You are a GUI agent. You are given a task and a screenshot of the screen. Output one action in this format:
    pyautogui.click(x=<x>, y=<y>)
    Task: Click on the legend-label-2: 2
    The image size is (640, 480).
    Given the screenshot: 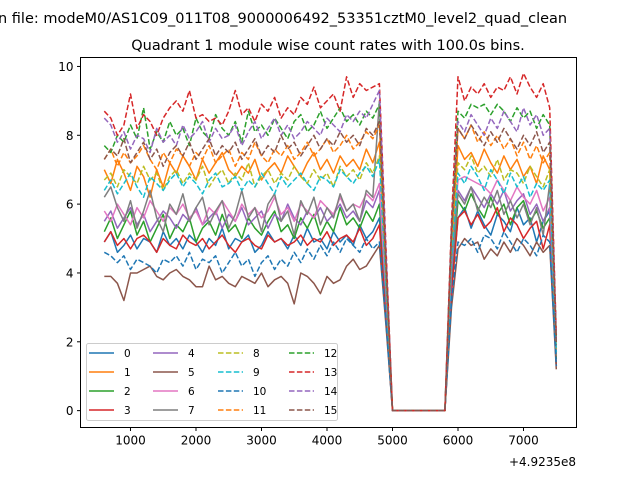 What is the action you would take?
    pyautogui.click(x=127, y=392)
    